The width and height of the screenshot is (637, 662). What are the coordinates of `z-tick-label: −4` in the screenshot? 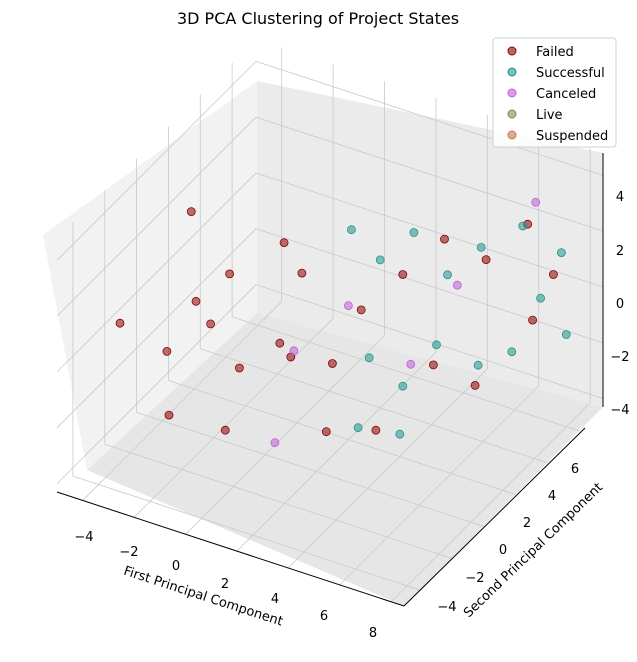 It's located at (619, 410).